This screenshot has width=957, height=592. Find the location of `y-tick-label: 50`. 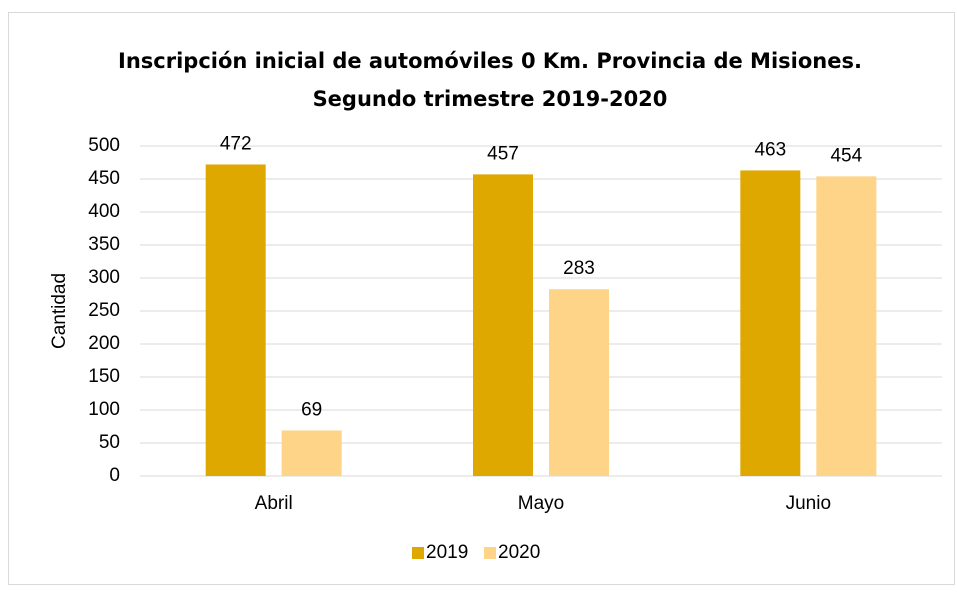

y-tick-label: 50 is located at coordinates (109, 442).